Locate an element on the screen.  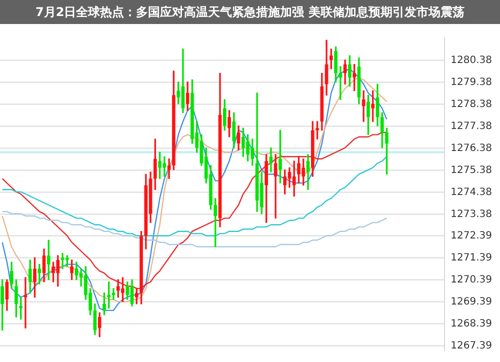
chart-title: 7月2日全球热点：多国应对高温天气紧急措施加强 美联储加息预期引发市场震荡 is located at coordinates (250, 12).